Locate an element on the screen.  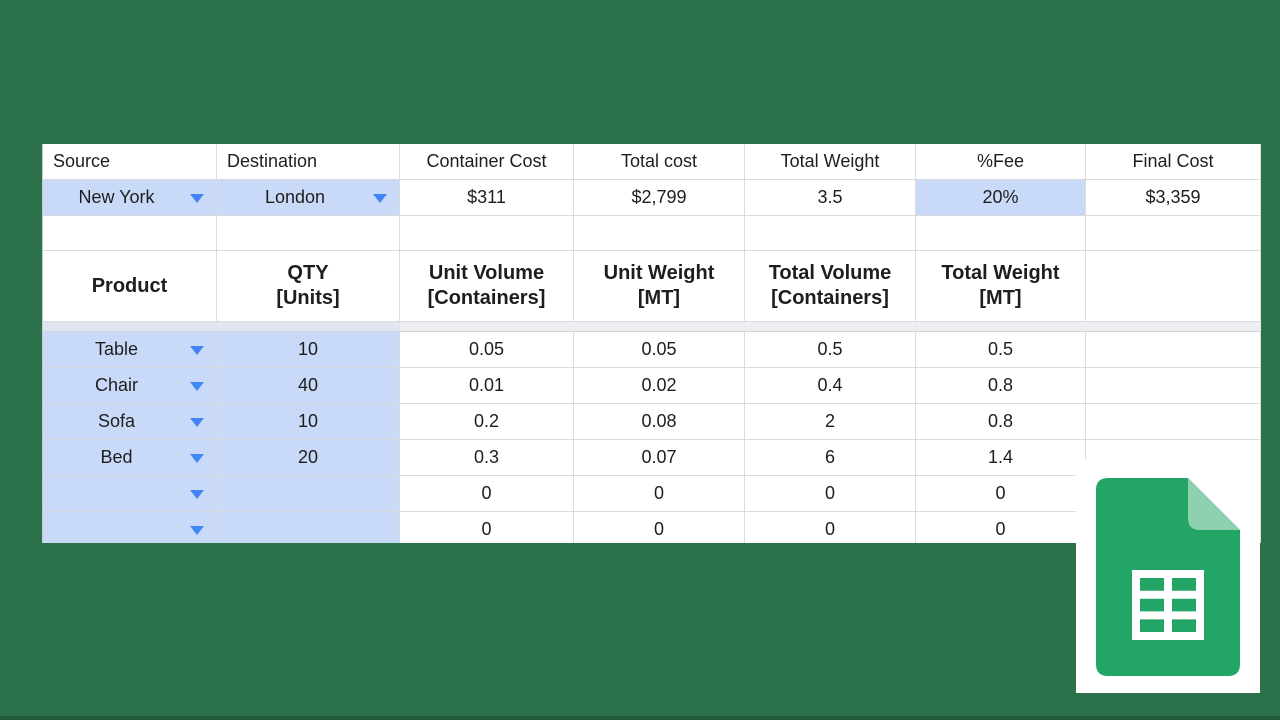
unit-weight-cell: 0.05 is located at coordinates (659, 350).